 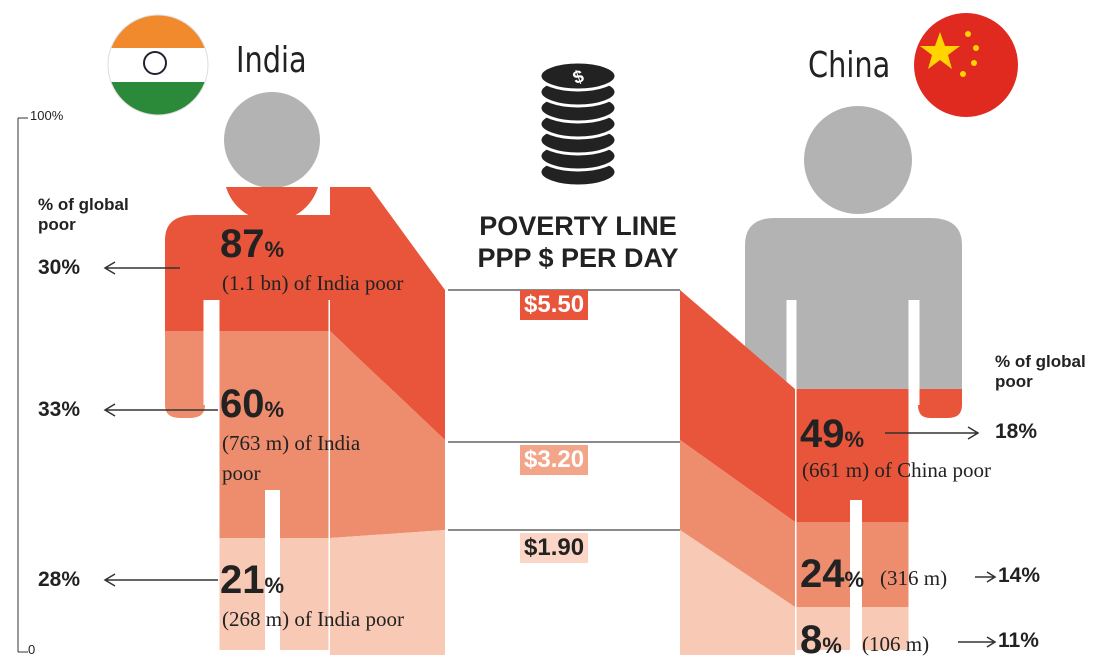 I want to click on poverty-lines, so click(x=564, y=410).